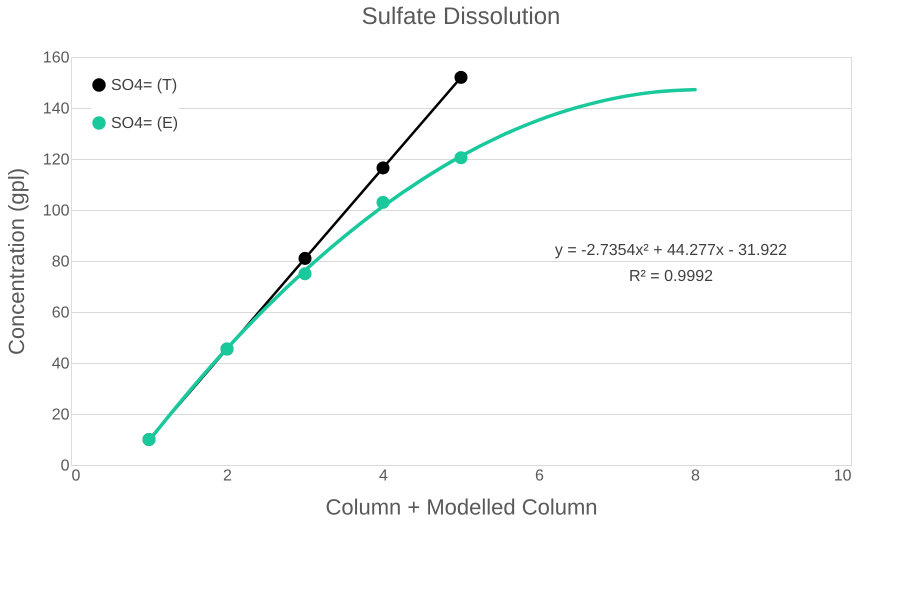 The width and height of the screenshot is (923, 616). Describe the element at coordinates (671, 250) in the screenshot. I see `annotation: y = -2.7354x² + 44.277x - 31.922` at that location.